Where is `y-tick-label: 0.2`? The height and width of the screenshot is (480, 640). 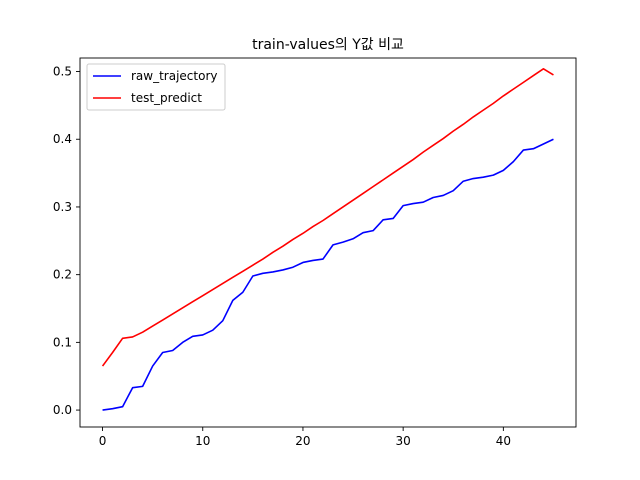
y-tick-label: 0.2 is located at coordinates (62, 275).